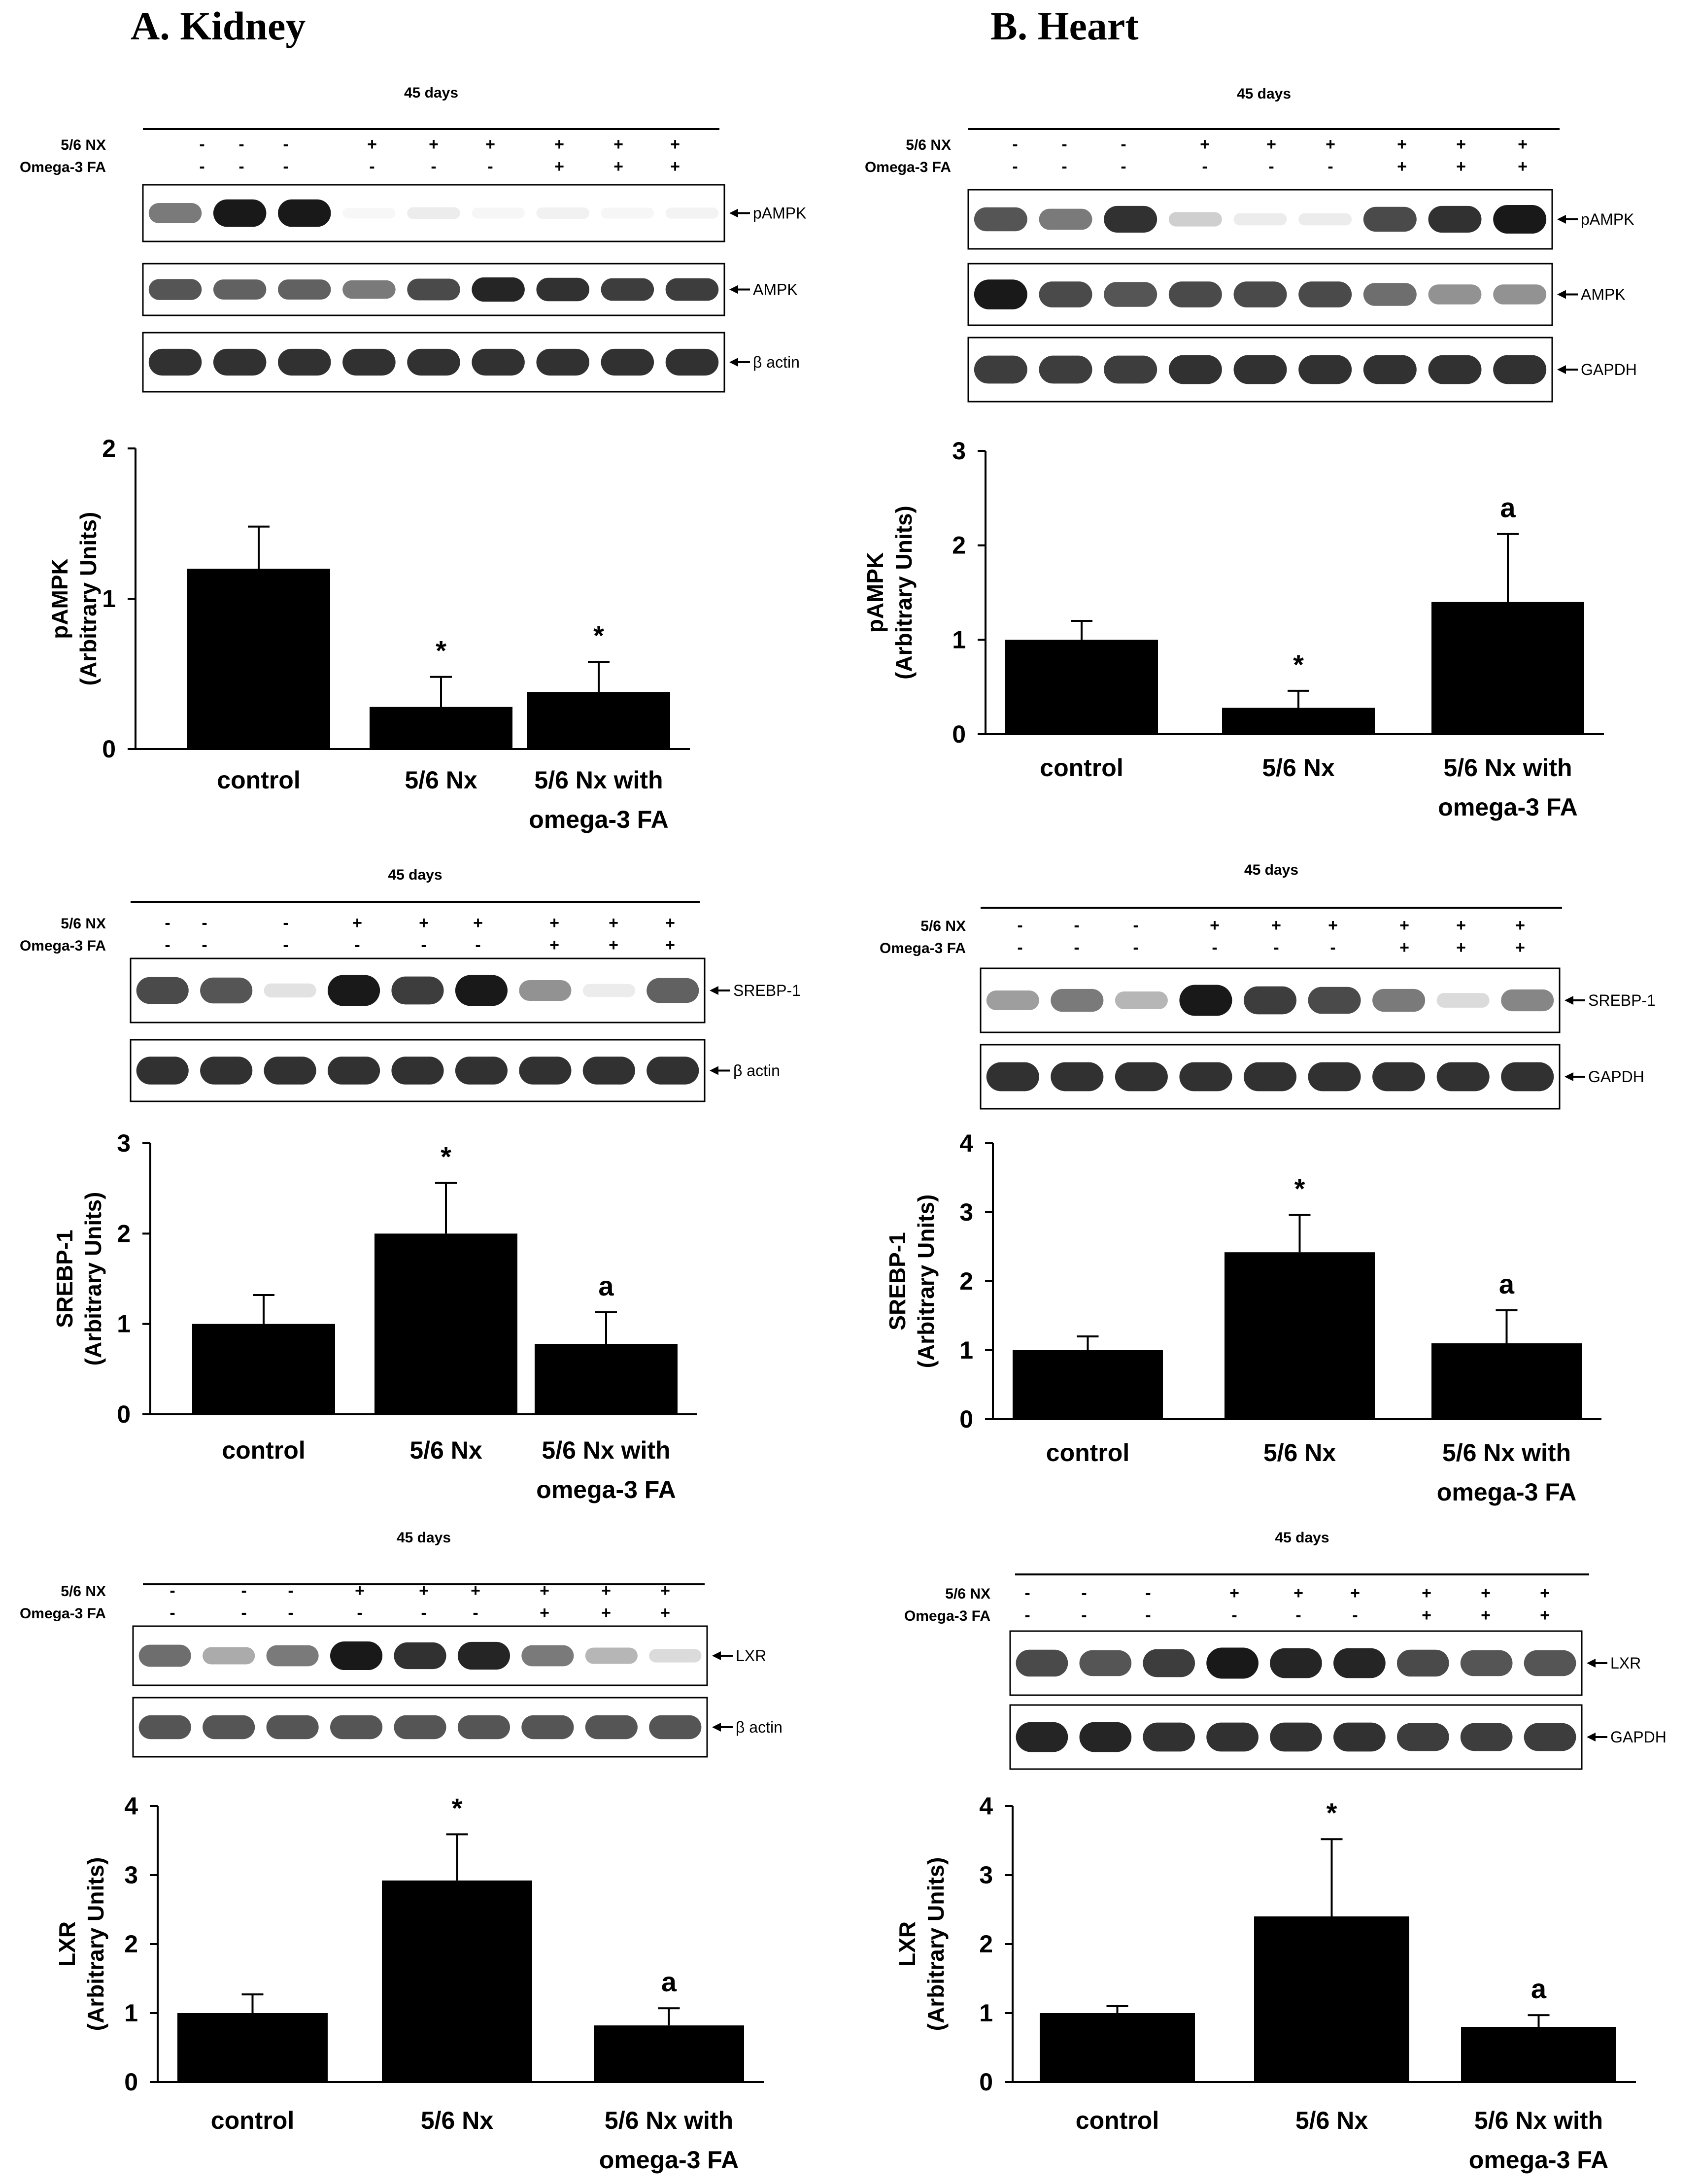  What do you see at coordinates (669, 2140) in the screenshot?
I see `category-label: 5/6 Nx with omega-3 FA` at bounding box center [669, 2140].